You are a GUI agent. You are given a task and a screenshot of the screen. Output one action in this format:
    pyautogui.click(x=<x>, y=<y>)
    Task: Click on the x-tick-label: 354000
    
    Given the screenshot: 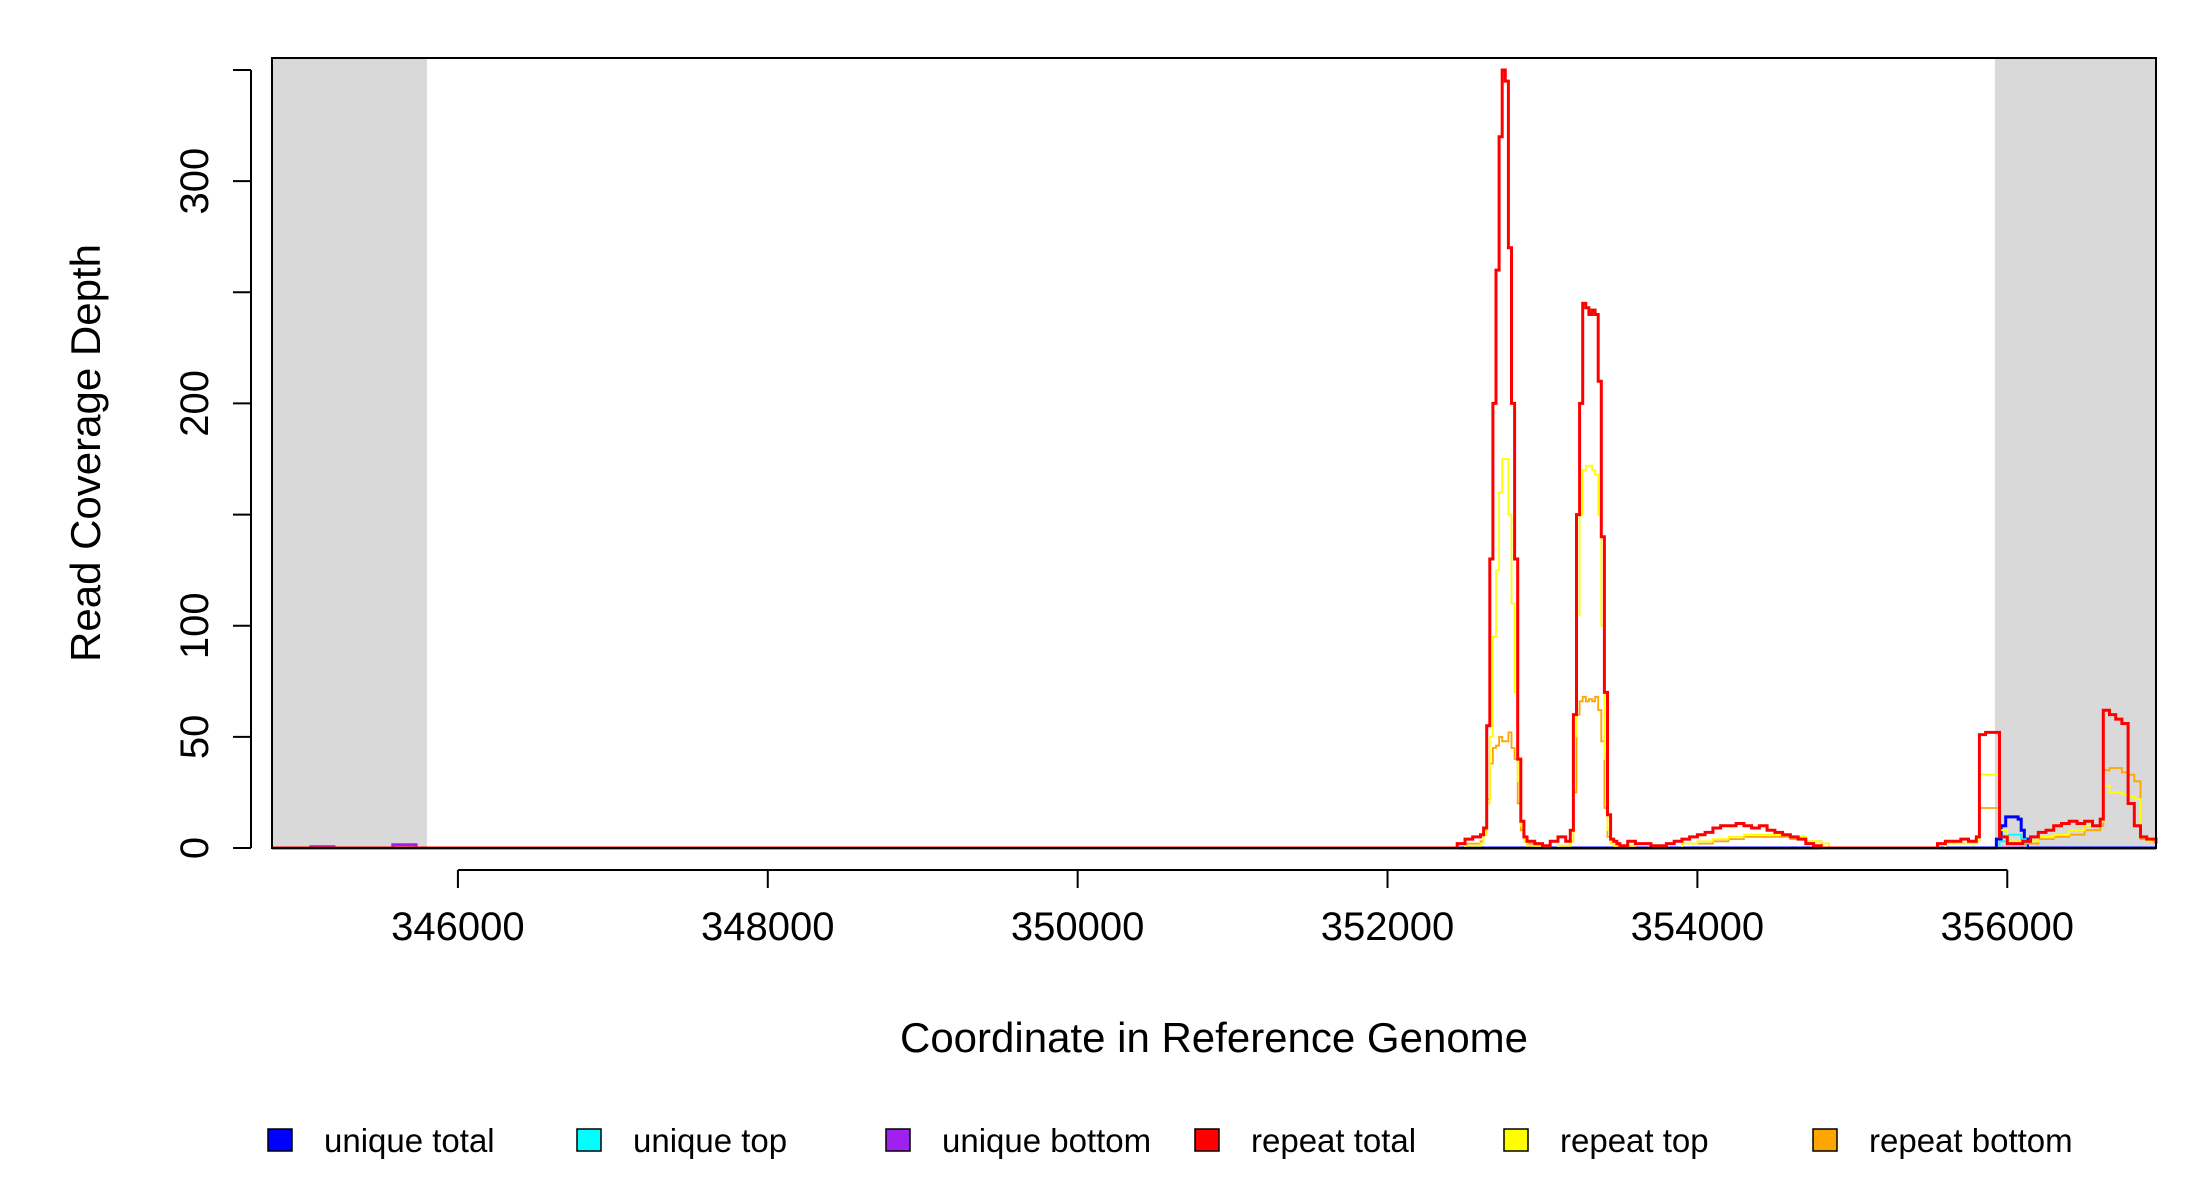 What is the action you would take?
    pyautogui.click(x=1697, y=927)
    